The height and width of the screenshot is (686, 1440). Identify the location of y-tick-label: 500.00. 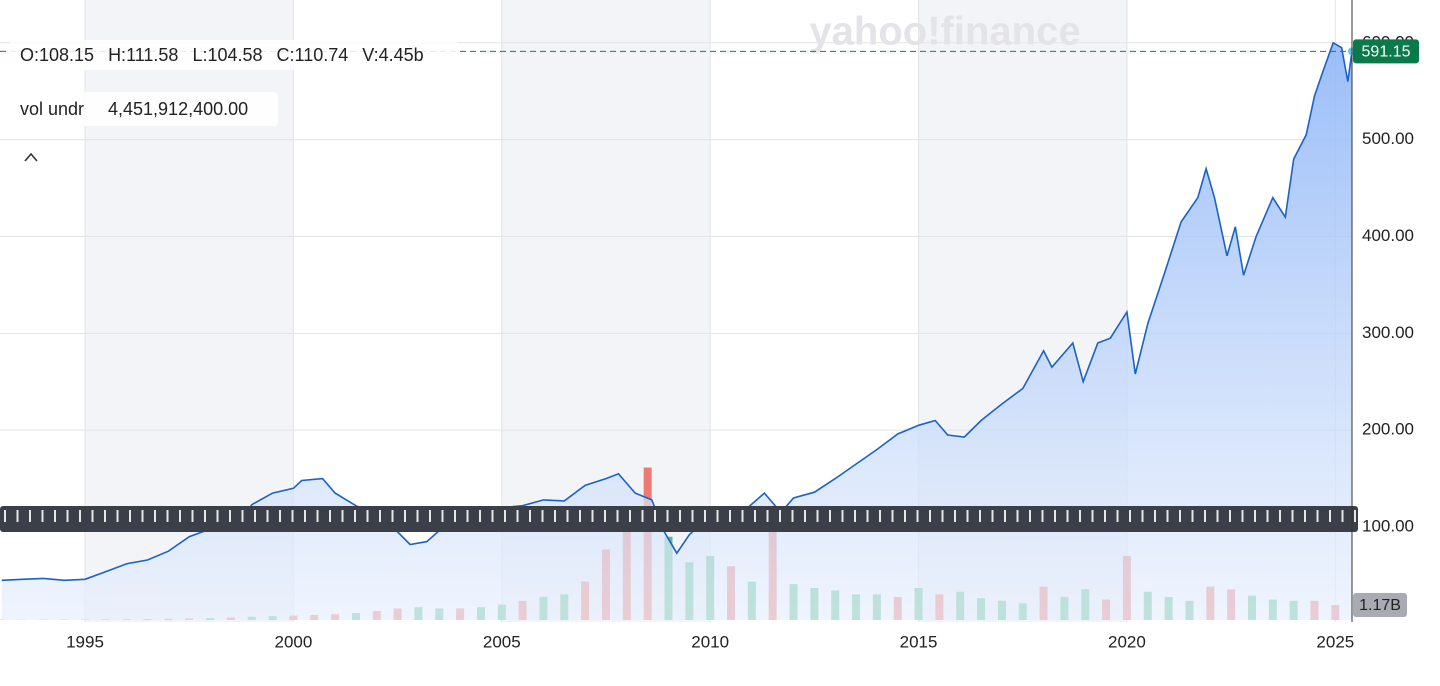
(1388, 138).